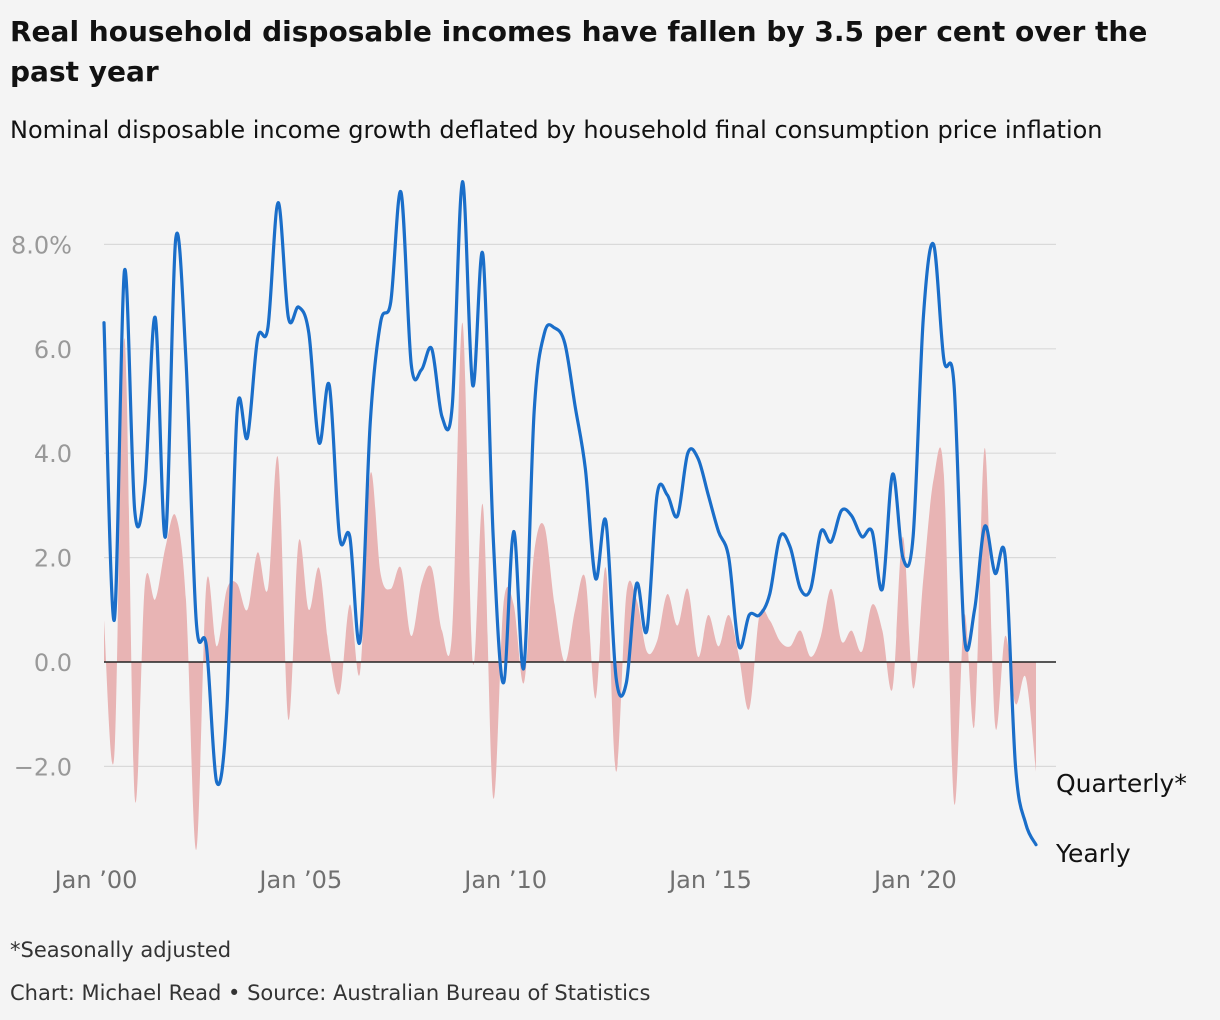 The width and height of the screenshot is (1220, 1020). Describe the element at coordinates (53, 454) in the screenshot. I see `y-tick-label: 4.0` at that location.